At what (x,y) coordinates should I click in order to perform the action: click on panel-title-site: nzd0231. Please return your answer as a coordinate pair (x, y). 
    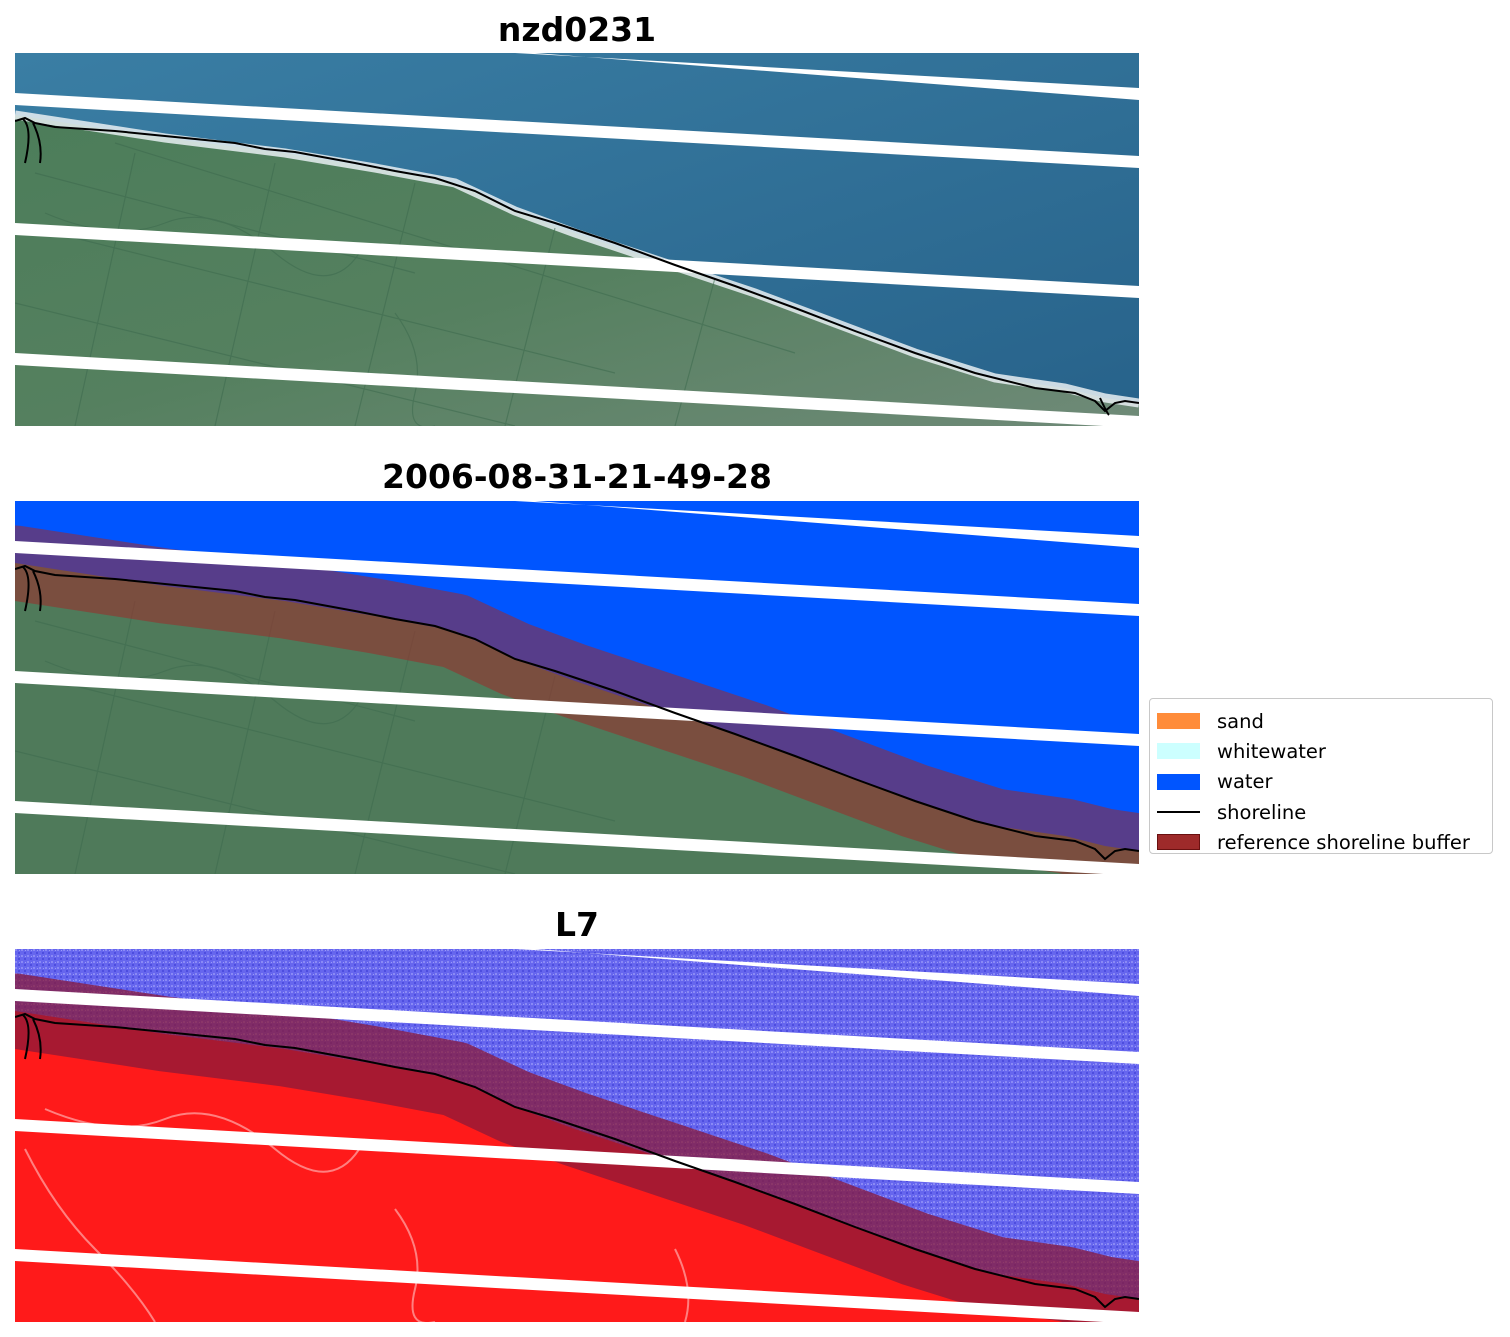
    Looking at the image, I should click on (577, 29).